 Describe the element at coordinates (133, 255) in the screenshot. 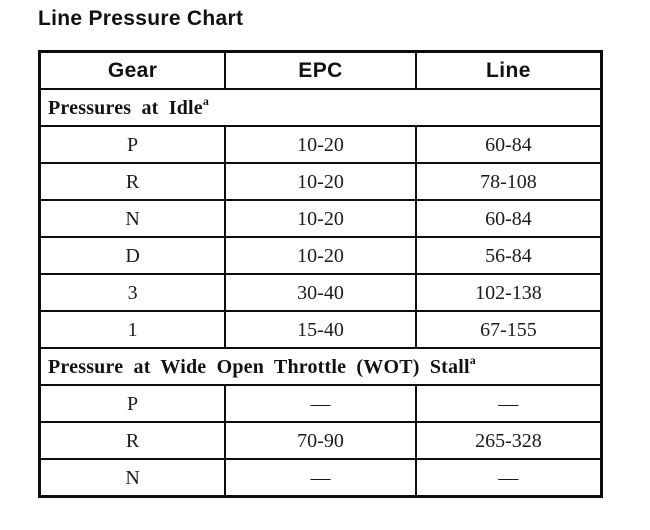

I see `gear-cell: D` at that location.